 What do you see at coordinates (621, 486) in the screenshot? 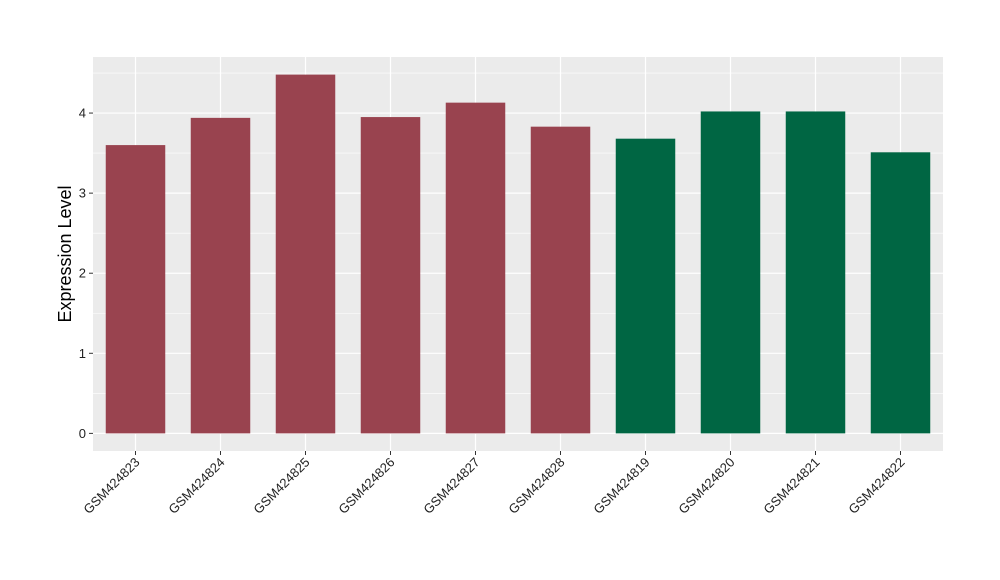
I see `x-tick-label: GSM424819` at bounding box center [621, 486].